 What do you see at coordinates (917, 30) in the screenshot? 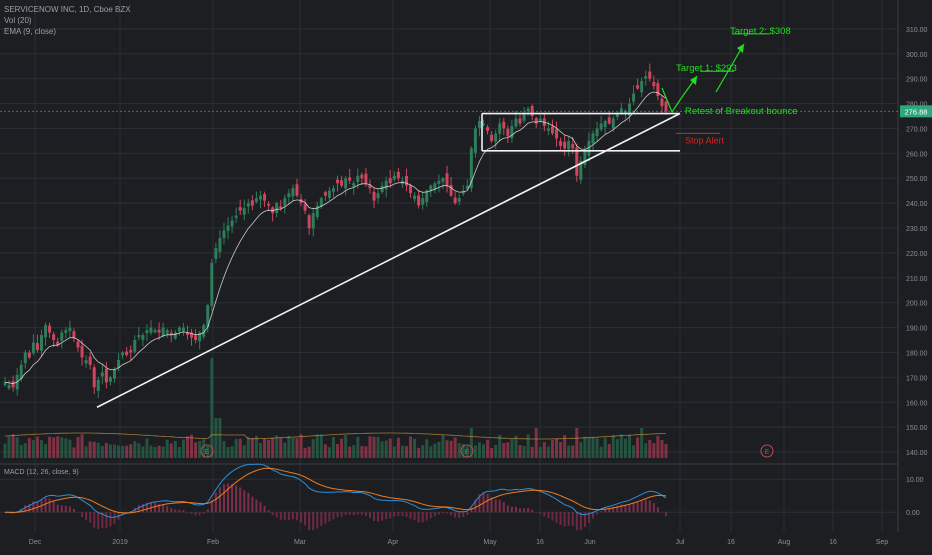
I see `price-axis-label: 310.00` at bounding box center [917, 30].